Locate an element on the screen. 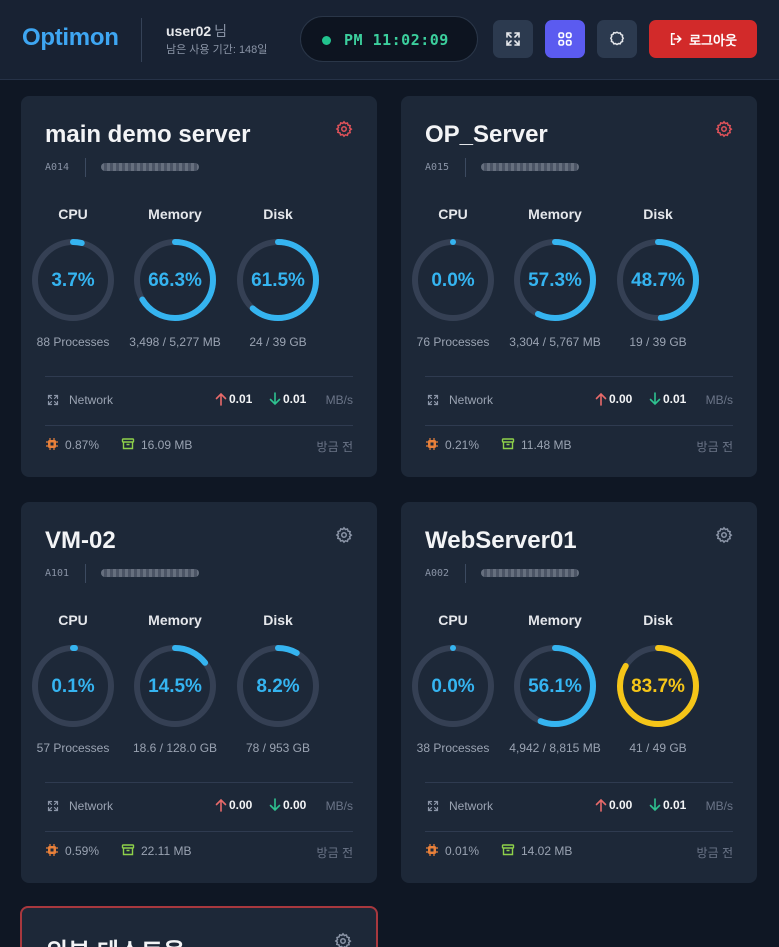 The width and height of the screenshot is (779, 947). server-code: A002 is located at coordinates (437, 573).